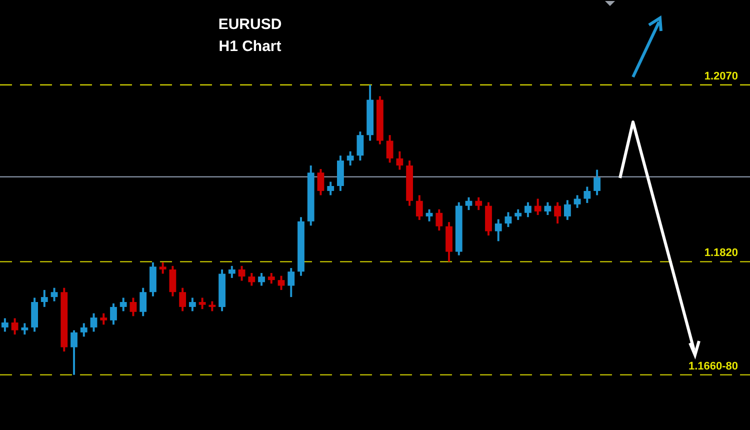  Describe the element at coordinates (250, 47) in the screenshot. I see `text: H1 Chart` at that location.